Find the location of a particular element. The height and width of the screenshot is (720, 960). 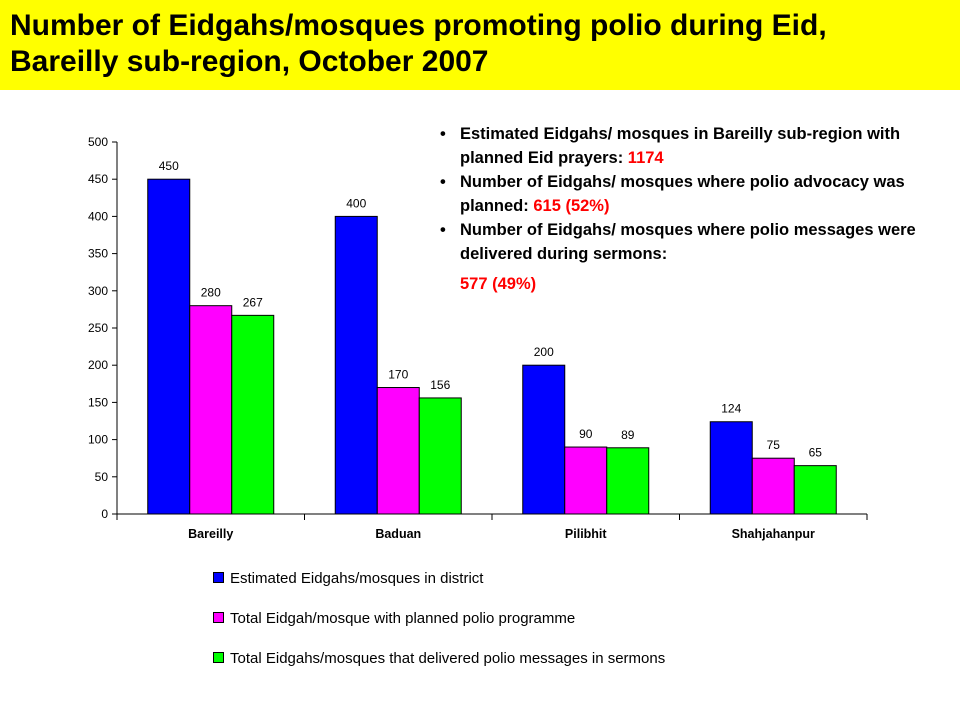

data-label: 90 is located at coordinates (586, 434).